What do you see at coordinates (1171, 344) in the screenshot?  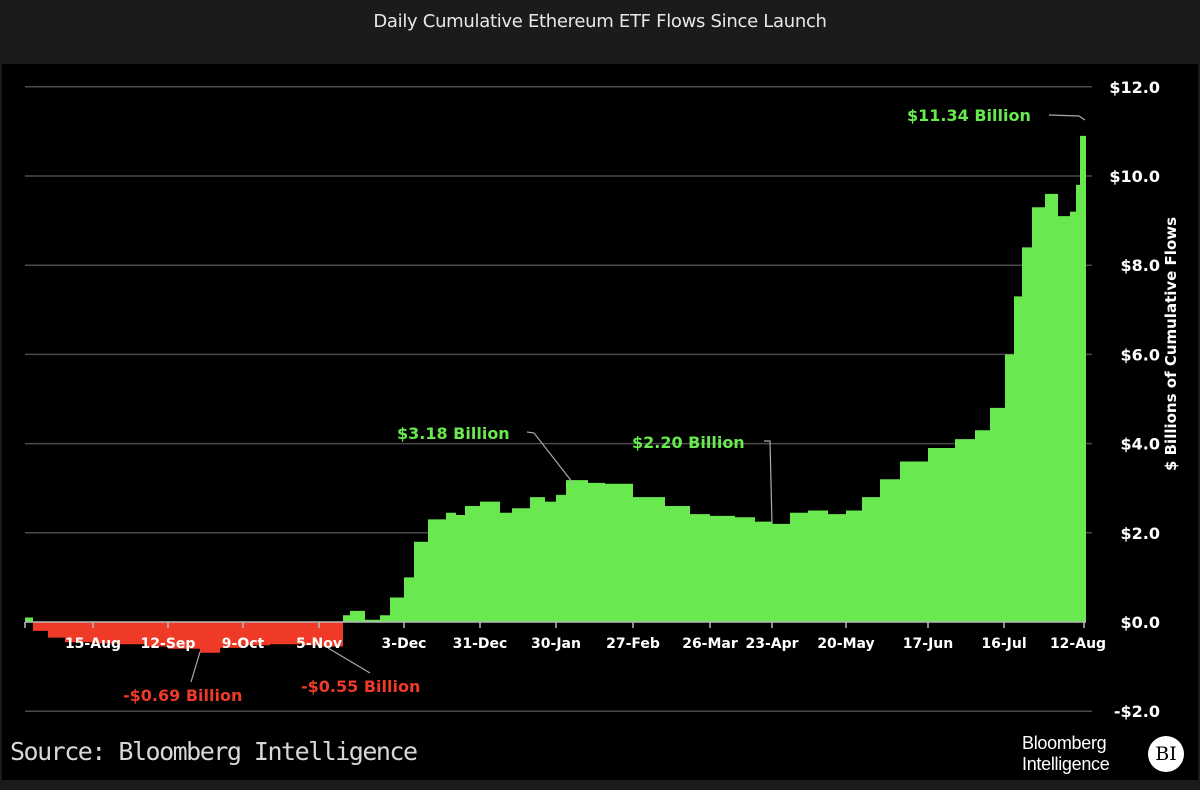 I see `y-axis-title: $ Billions of Cumulative Flows` at bounding box center [1171, 344].